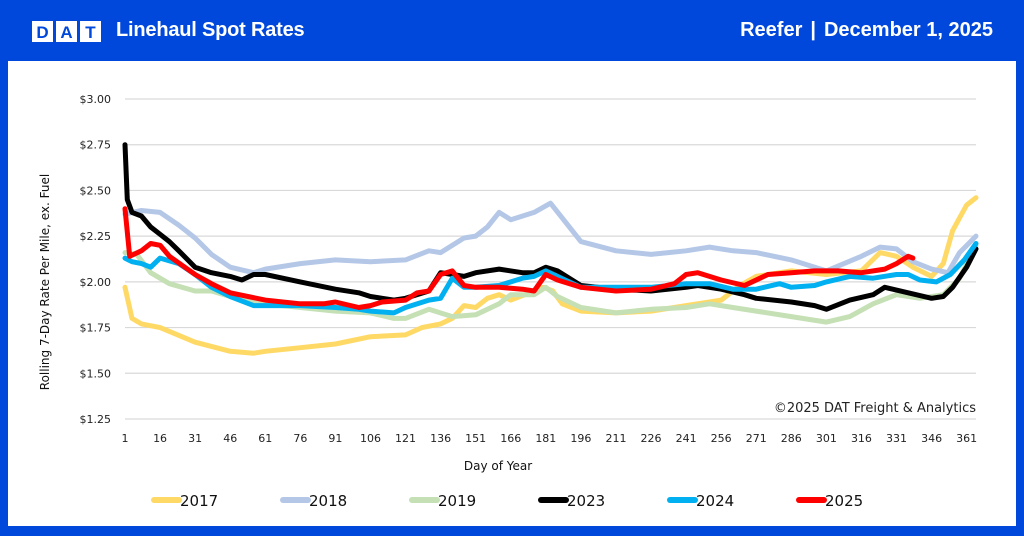  What do you see at coordinates (265, 438) in the screenshot?
I see `x-tick-label: 61` at bounding box center [265, 438].